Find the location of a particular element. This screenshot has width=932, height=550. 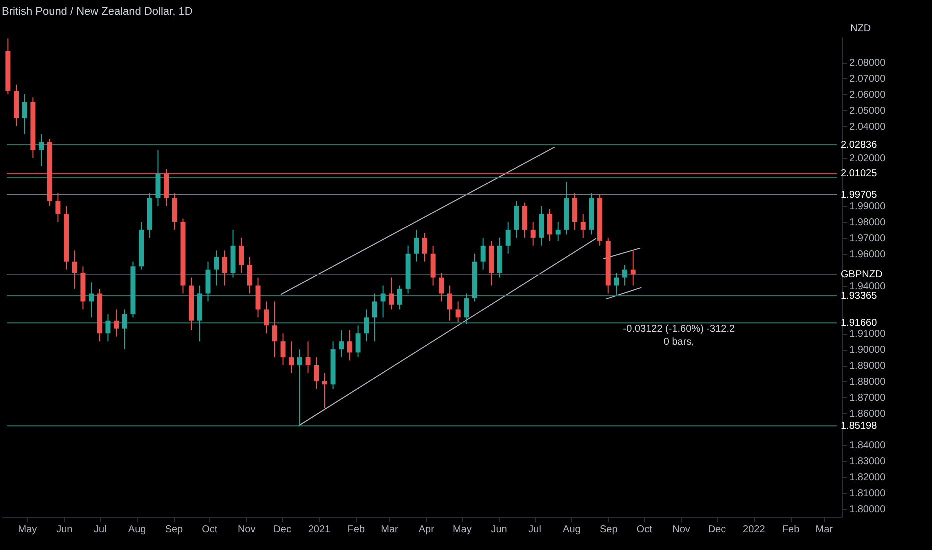

x-tick-label: Sep is located at coordinates (609, 530).